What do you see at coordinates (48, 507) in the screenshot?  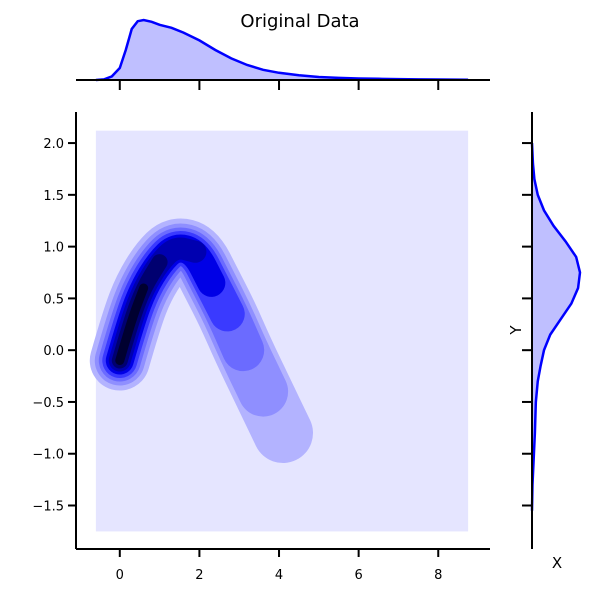 I see `y-tick-label: −1.5` at bounding box center [48, 507].